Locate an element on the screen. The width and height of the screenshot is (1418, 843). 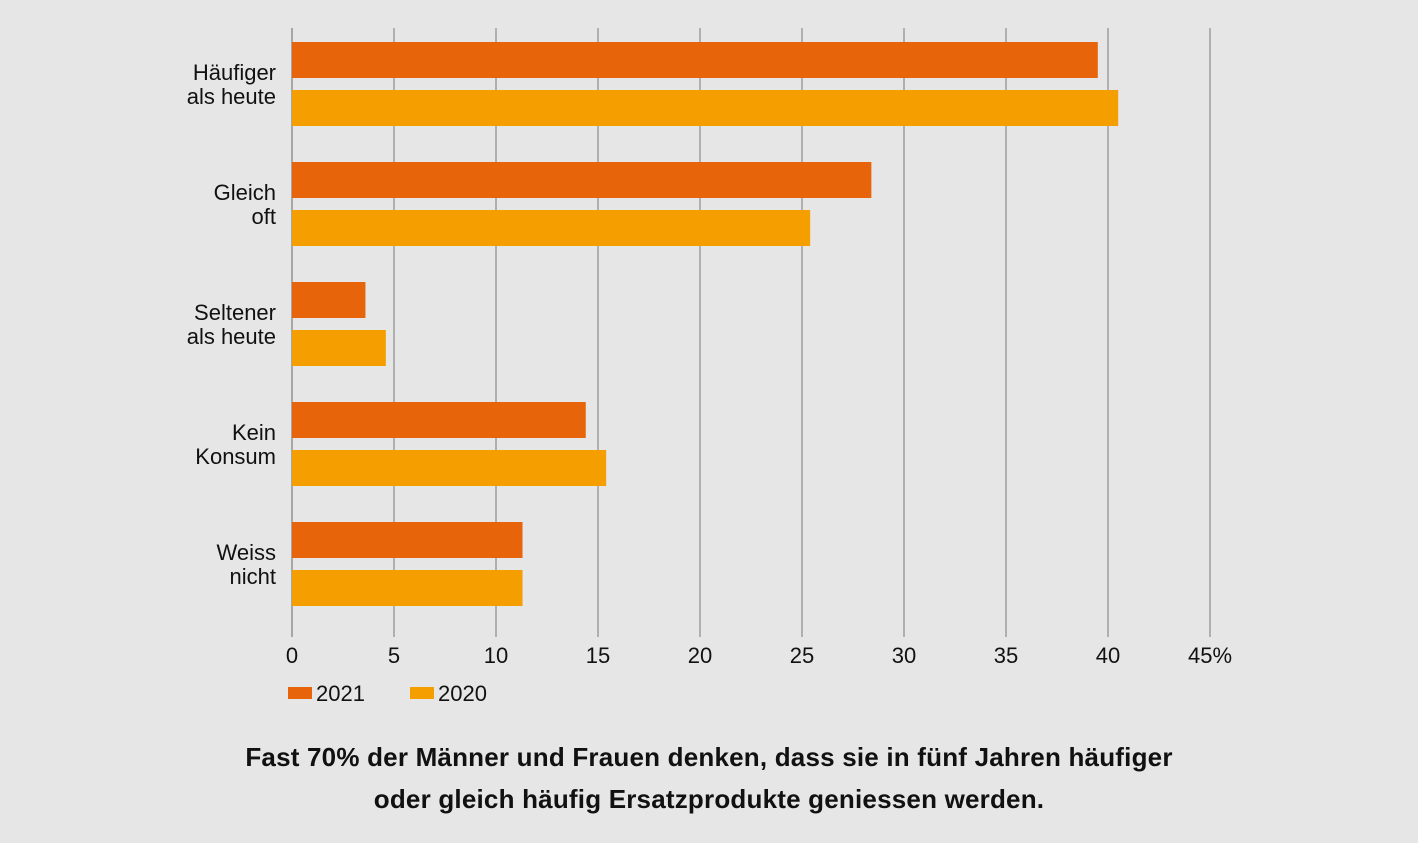
x-tick-label: 20 is located at coordinates (700, 655).